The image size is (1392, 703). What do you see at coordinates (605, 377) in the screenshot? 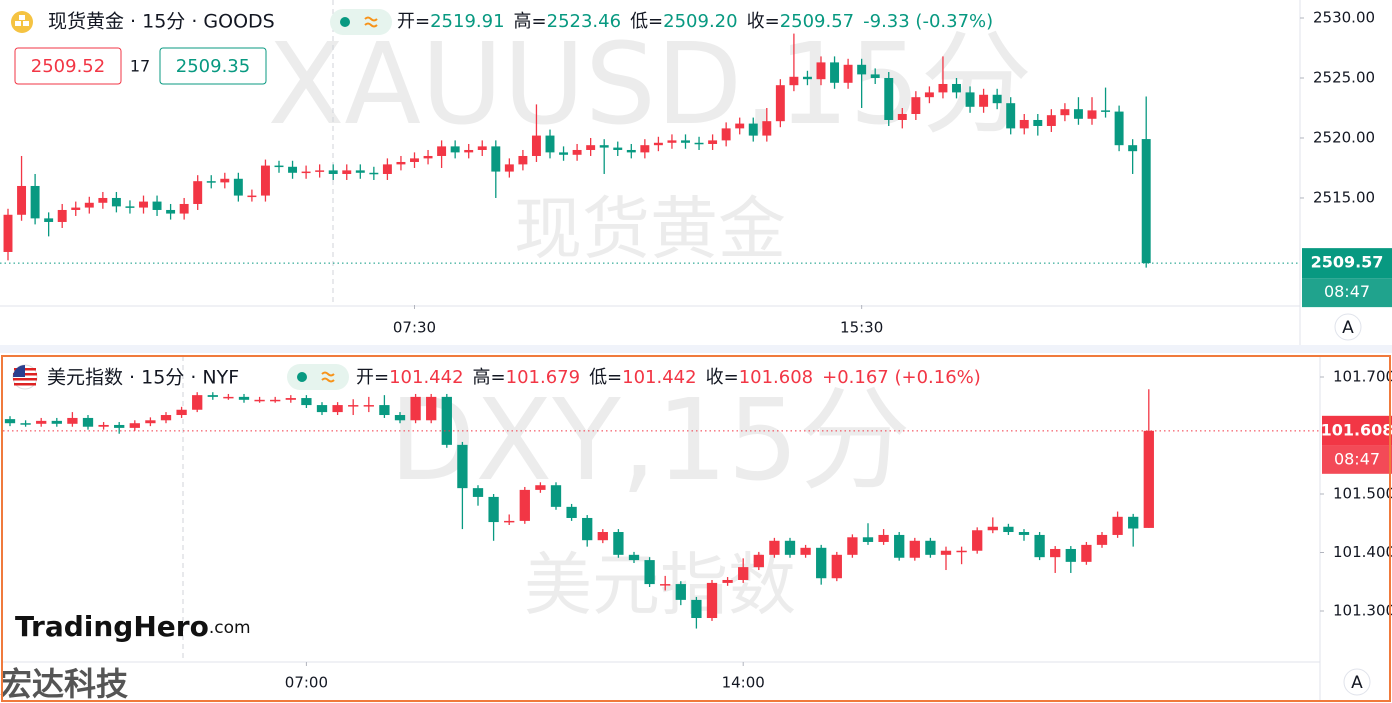
I see `ohlc-label: 低=` at bounding box center [605, 377].